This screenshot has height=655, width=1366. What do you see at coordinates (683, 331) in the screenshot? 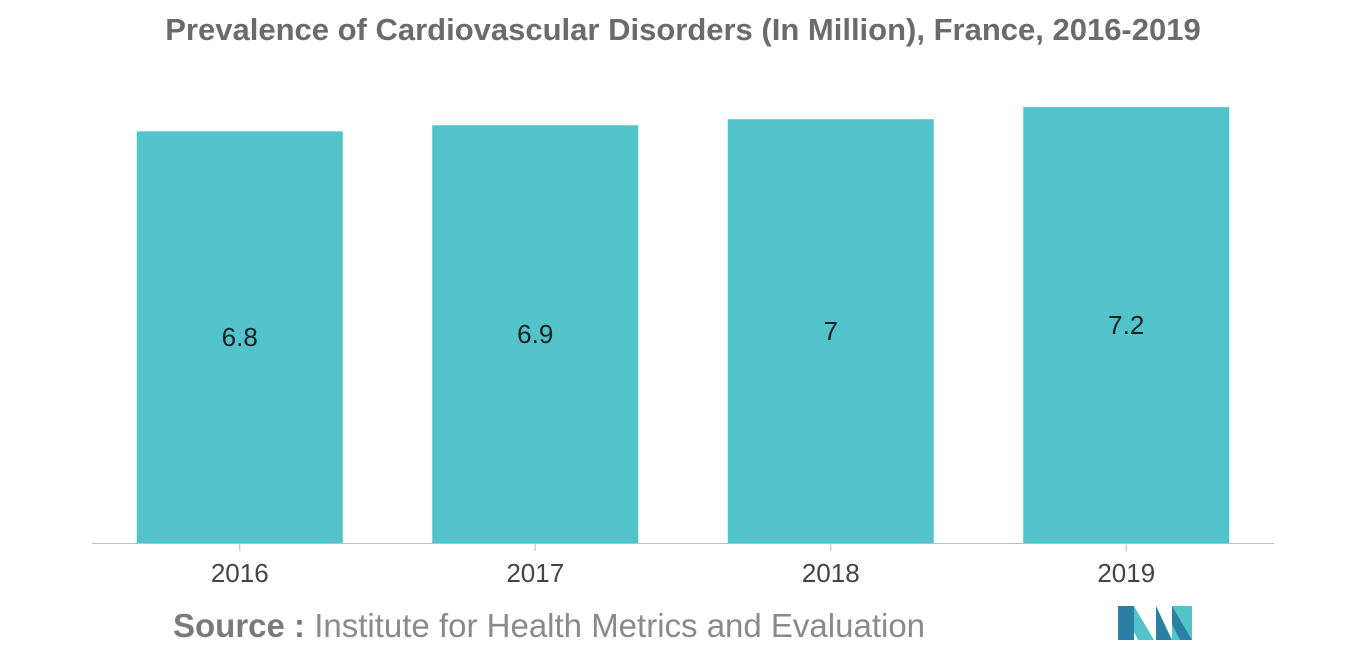
I see `value-labels-layer: 6.8 6.9 7 7.2` at bounding box center [683, 331].